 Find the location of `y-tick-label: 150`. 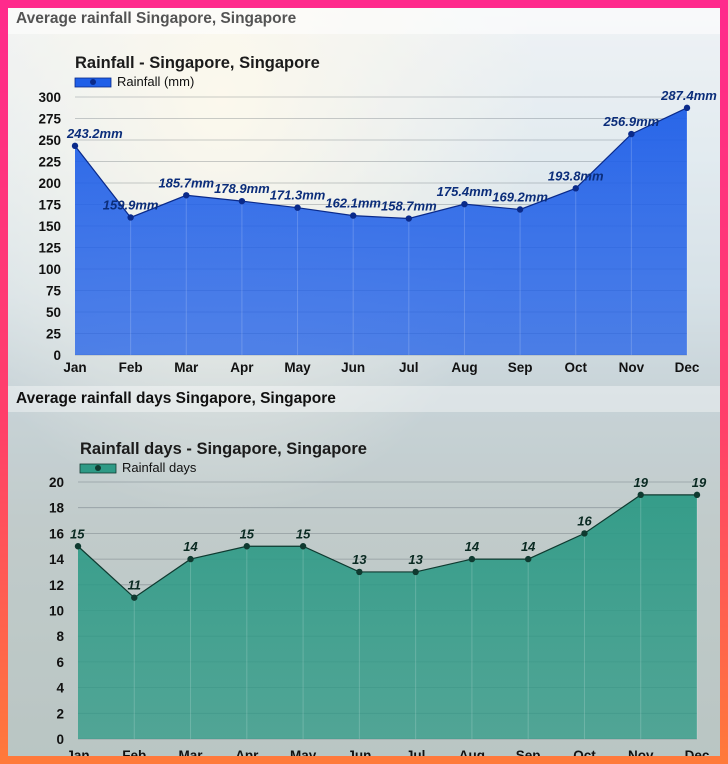

y-tick-label: 150 is located at coordinates (49, 226).